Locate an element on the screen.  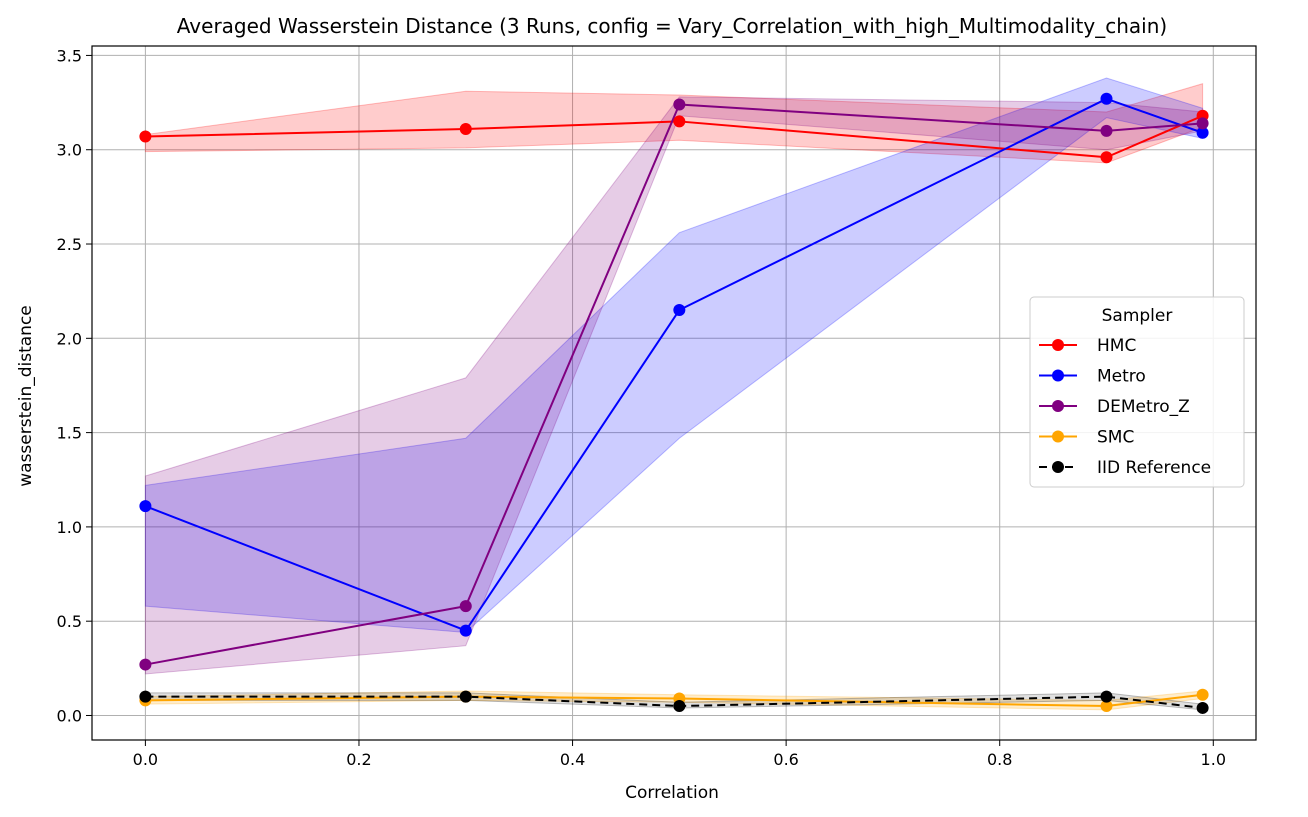
legend-box is located at coordinates (1137, 392).